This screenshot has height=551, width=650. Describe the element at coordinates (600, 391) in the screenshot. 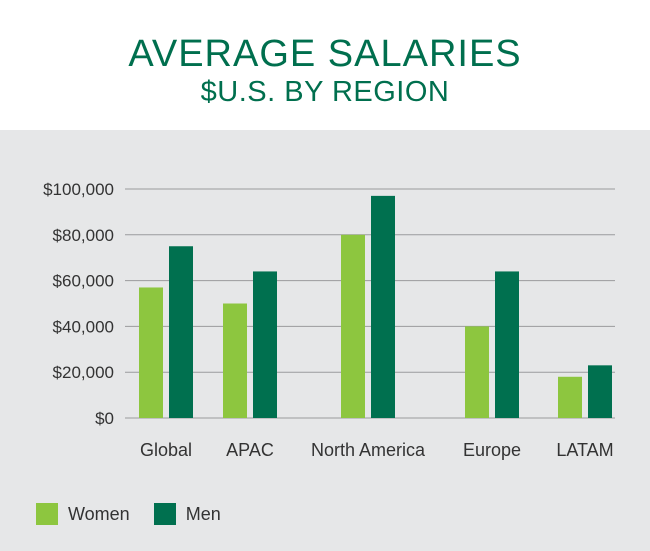

I see `bar-men-latam` at that location.